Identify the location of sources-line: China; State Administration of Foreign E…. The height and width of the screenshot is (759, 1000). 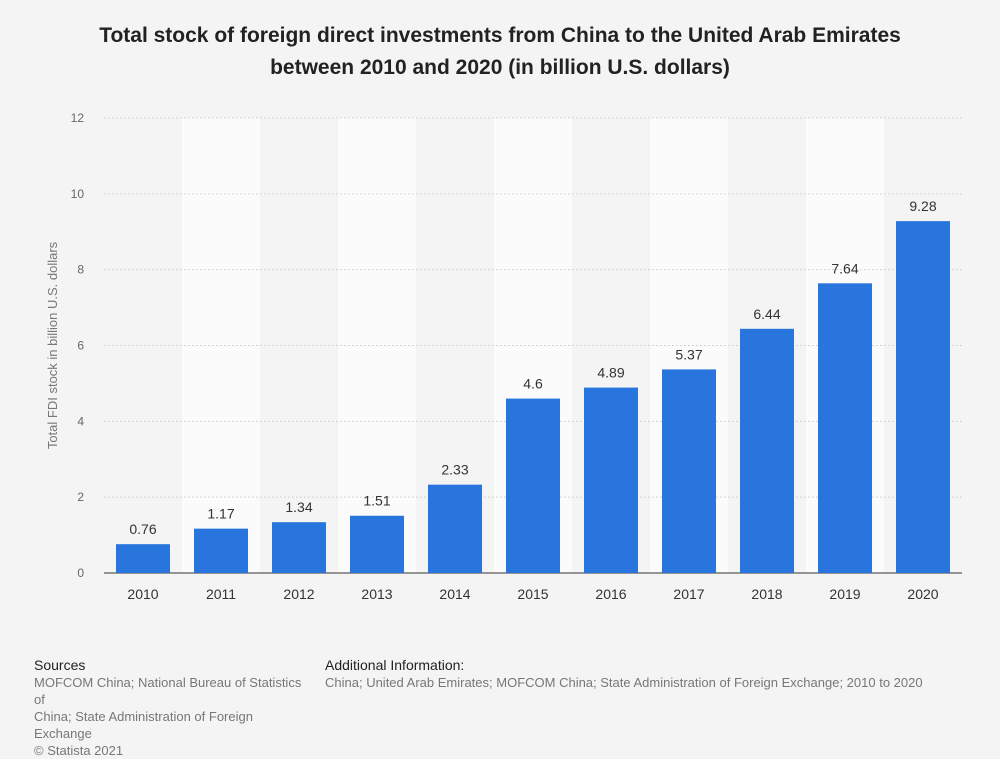
(143, 725).